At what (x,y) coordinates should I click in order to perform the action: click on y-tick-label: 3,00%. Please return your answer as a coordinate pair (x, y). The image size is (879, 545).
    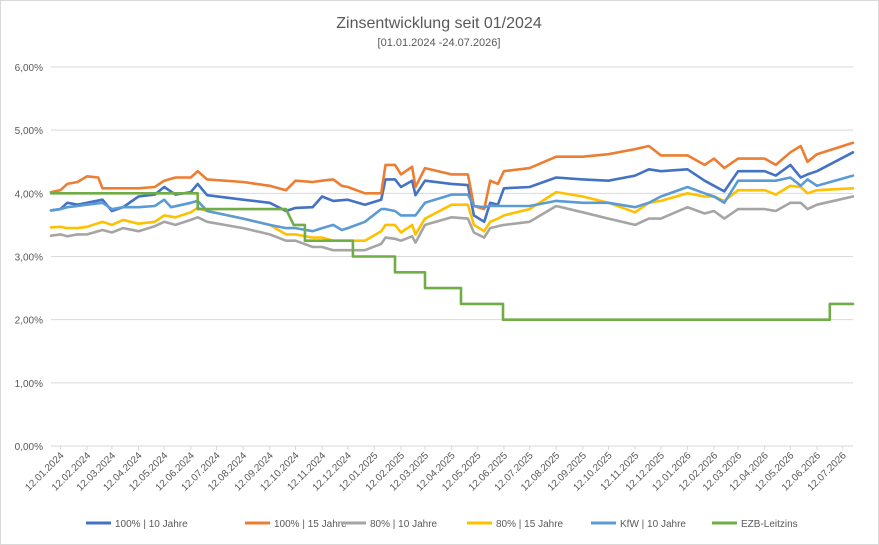
    Looking at the image, I should click on (29, 258).